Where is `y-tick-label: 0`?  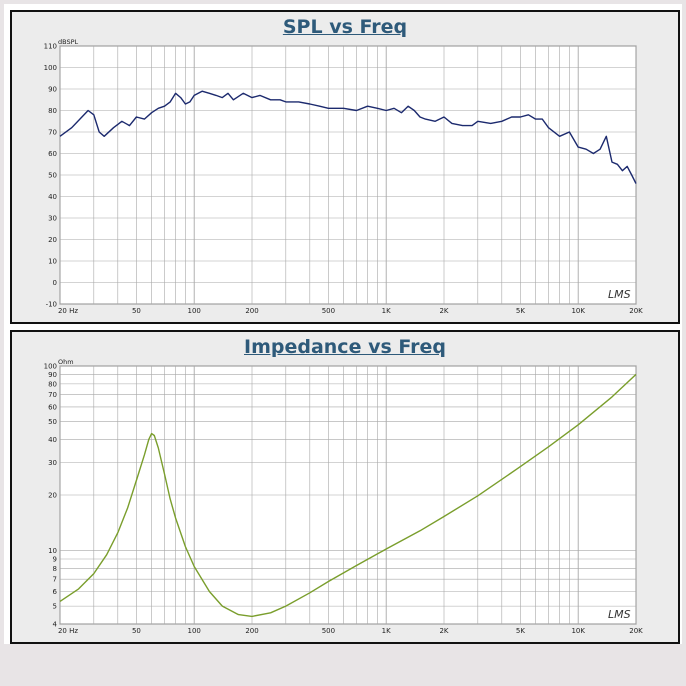
y-tick-label: 0 is located at coordinates (55, 283).